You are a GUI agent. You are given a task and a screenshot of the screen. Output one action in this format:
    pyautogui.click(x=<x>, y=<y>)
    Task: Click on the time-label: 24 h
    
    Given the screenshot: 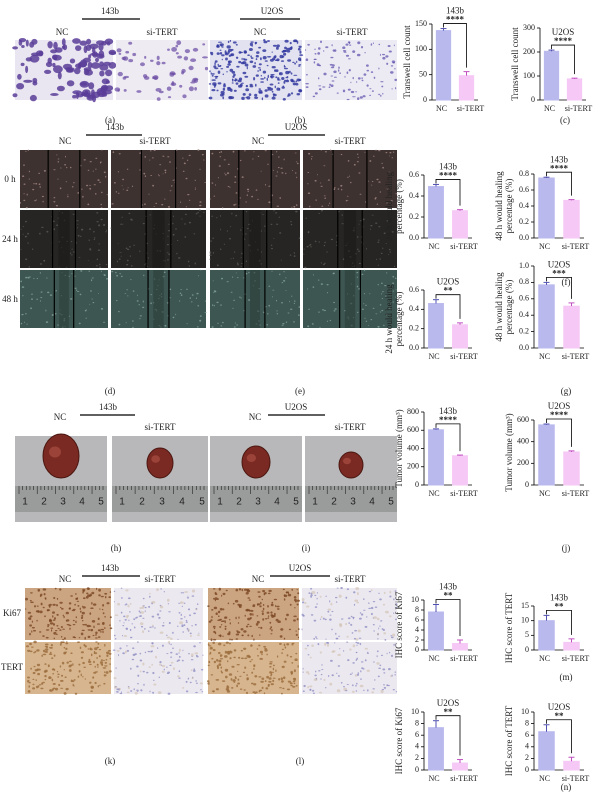 What is the action you would take?
    pyautogui.click(x=10, y=239)
    